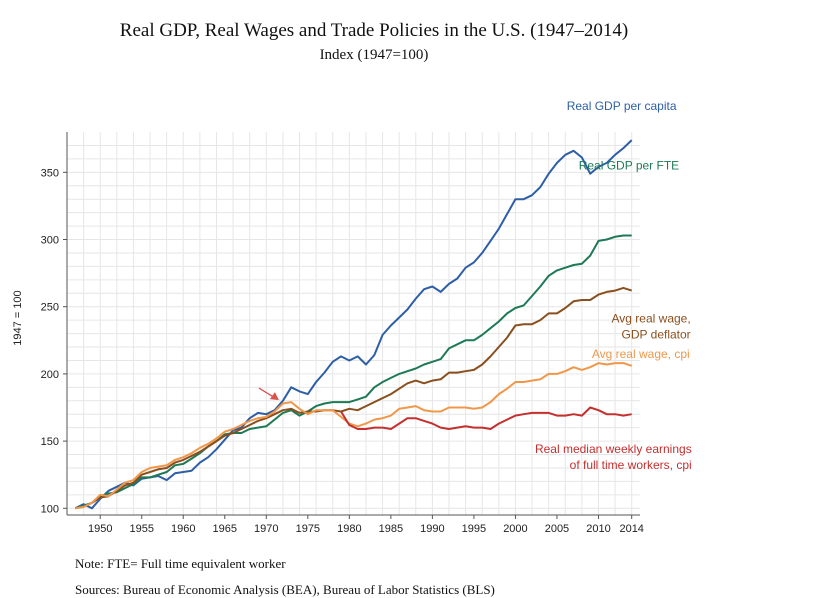  What do you see at coordinates (391, 529) in the screenshot?
I see `x-tick-label: 1985` at bounding box center [391, 529].